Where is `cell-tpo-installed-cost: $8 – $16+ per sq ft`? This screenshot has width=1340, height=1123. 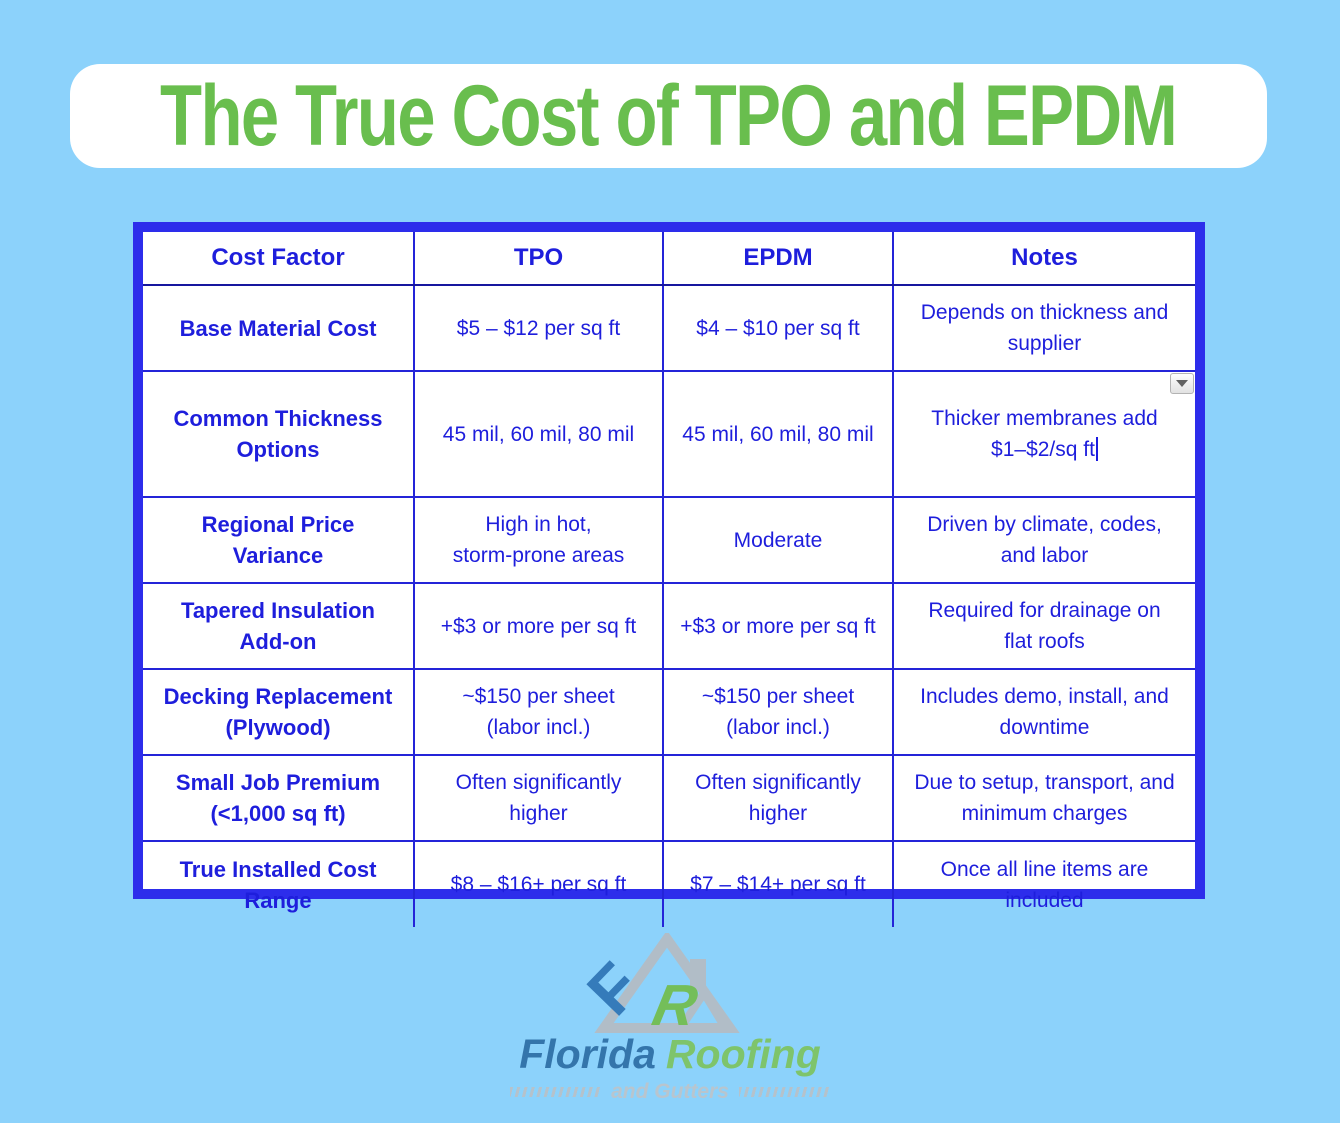
cell-tpo-installed-cost: $8 – $16+ per sq ft is located at coordinates (538, 883).